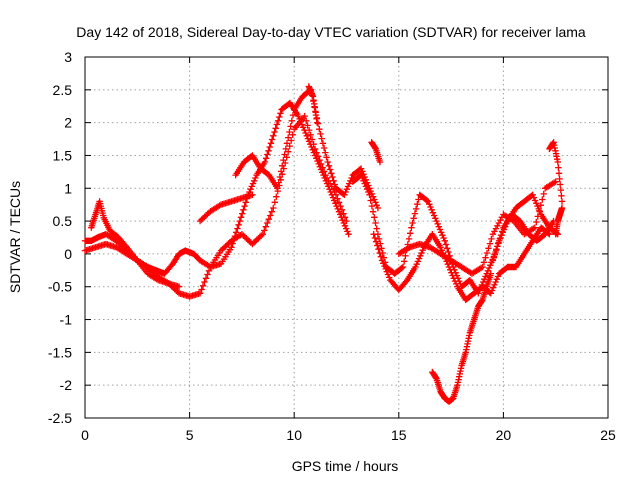 This screenshot has width=640, height=480. I want to click on x-tick-label: 15, so click(399, 435).